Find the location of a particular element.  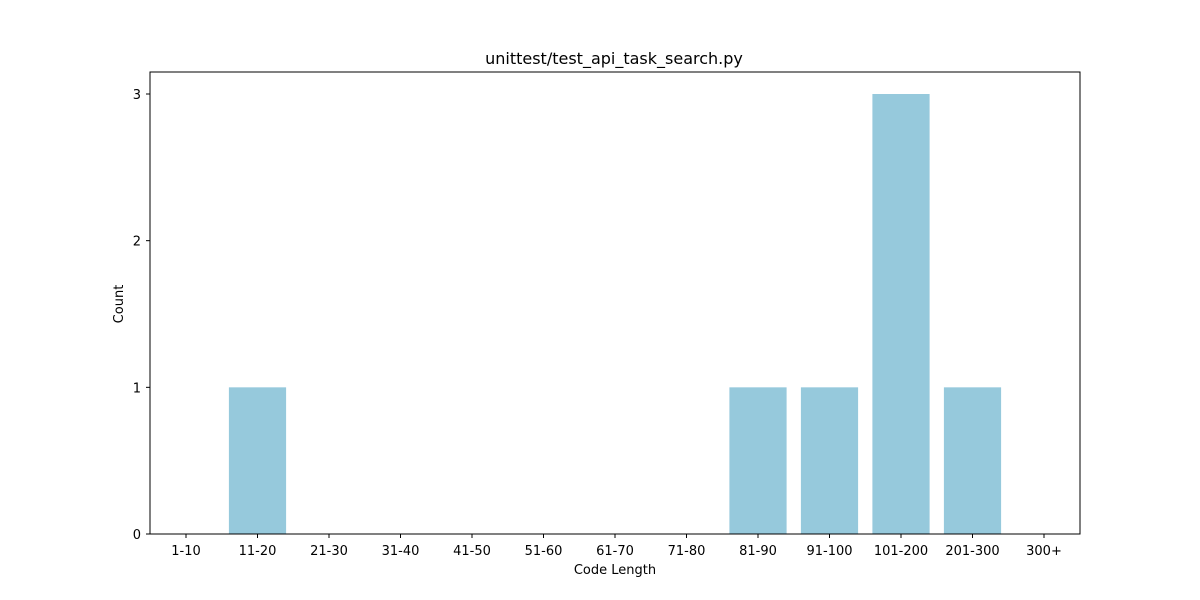

x-tick-label: 41-50 is located at coordinates (472, 551).